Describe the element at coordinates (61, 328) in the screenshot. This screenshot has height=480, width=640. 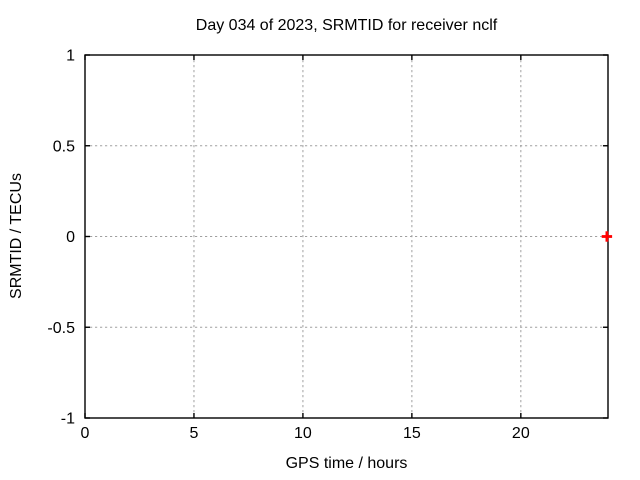
I see `y-tick-label: -0.5` at that location.